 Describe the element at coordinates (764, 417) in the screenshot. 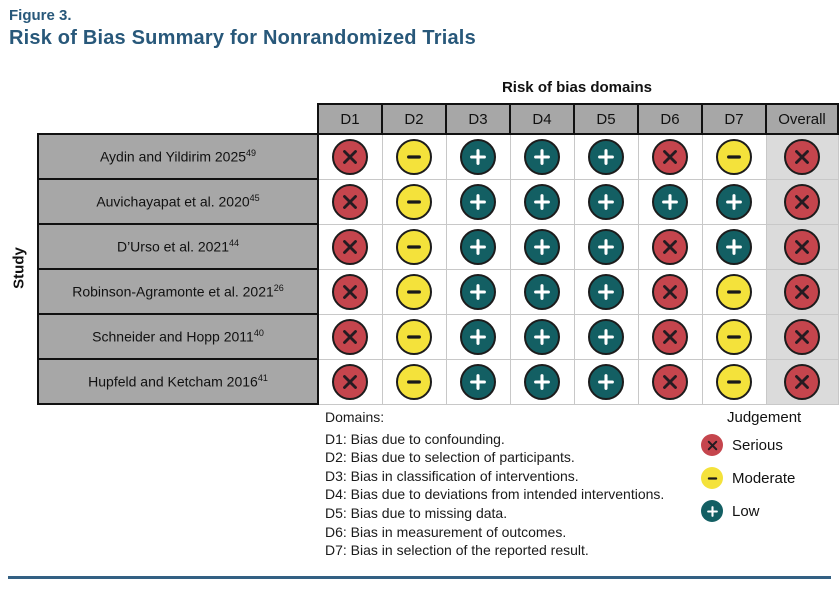

I see `legend-title: Judgement` at that location.